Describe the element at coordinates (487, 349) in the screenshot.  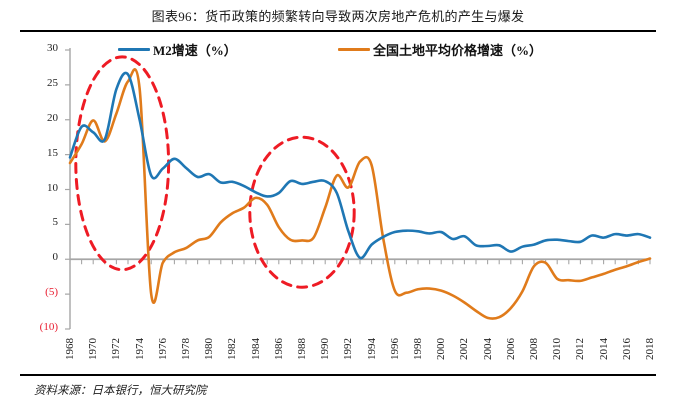
I see `x-axis-tick-label: 2004` at that location.